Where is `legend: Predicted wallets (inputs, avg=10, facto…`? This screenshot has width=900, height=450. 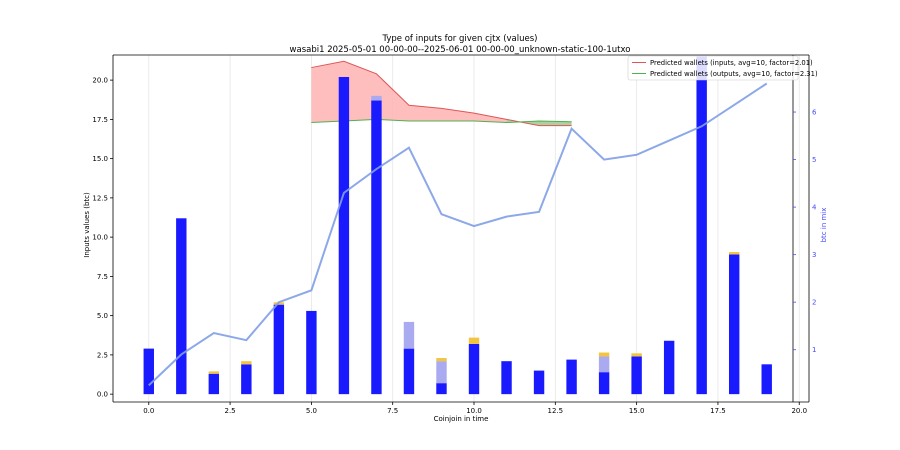 legend: Predicted wallets (inputs, avg=10, facto… is located at coordinates (722, 68).